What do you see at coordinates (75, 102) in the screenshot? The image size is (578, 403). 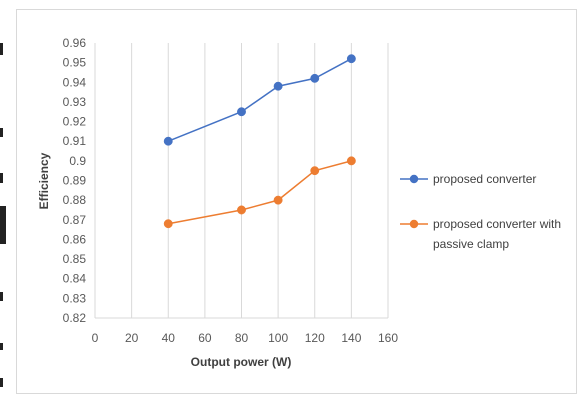 I see `y-tick-label: 0.93` at bounding box center [75, 102].